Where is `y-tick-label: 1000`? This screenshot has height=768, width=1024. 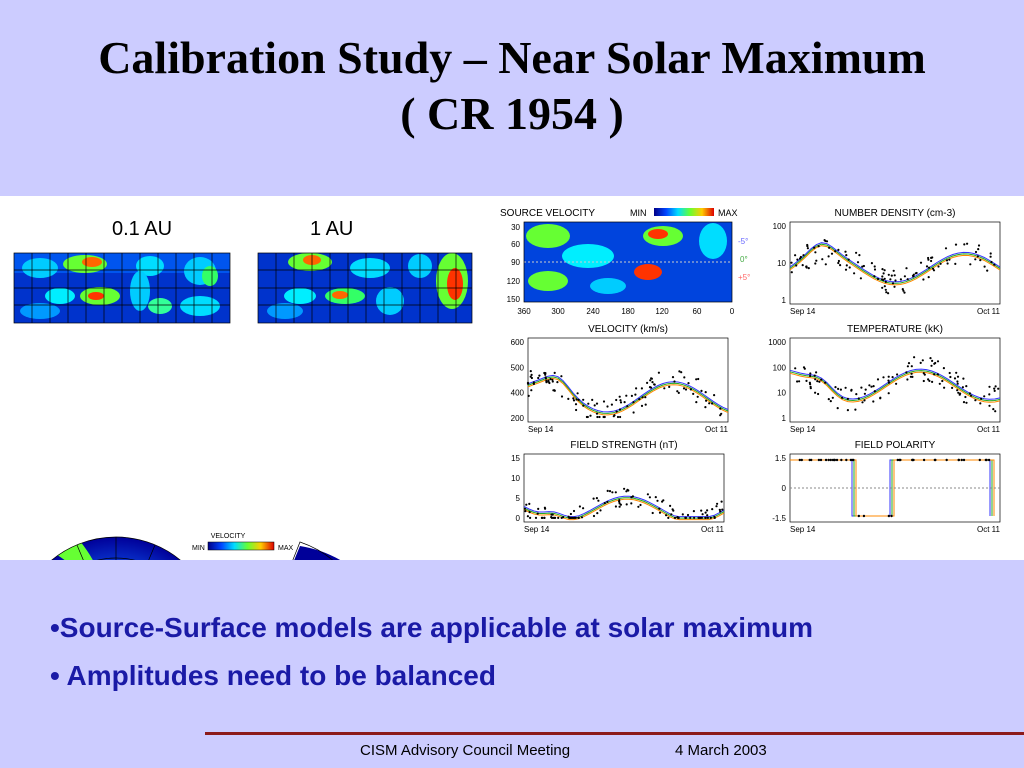 y-tick-label: 1000 is located at coordinates (777, 342).